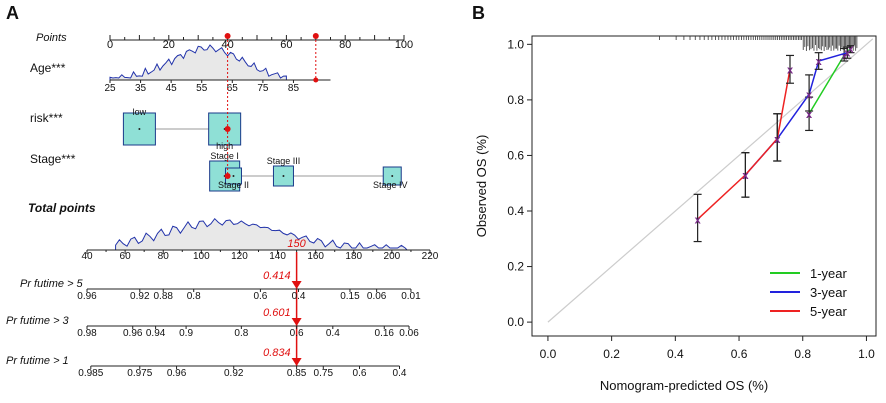 Image resolution: width=886 pixels, height=403 pixels. I want to click on survival-tick-label: 0.16, so click(385, 333).